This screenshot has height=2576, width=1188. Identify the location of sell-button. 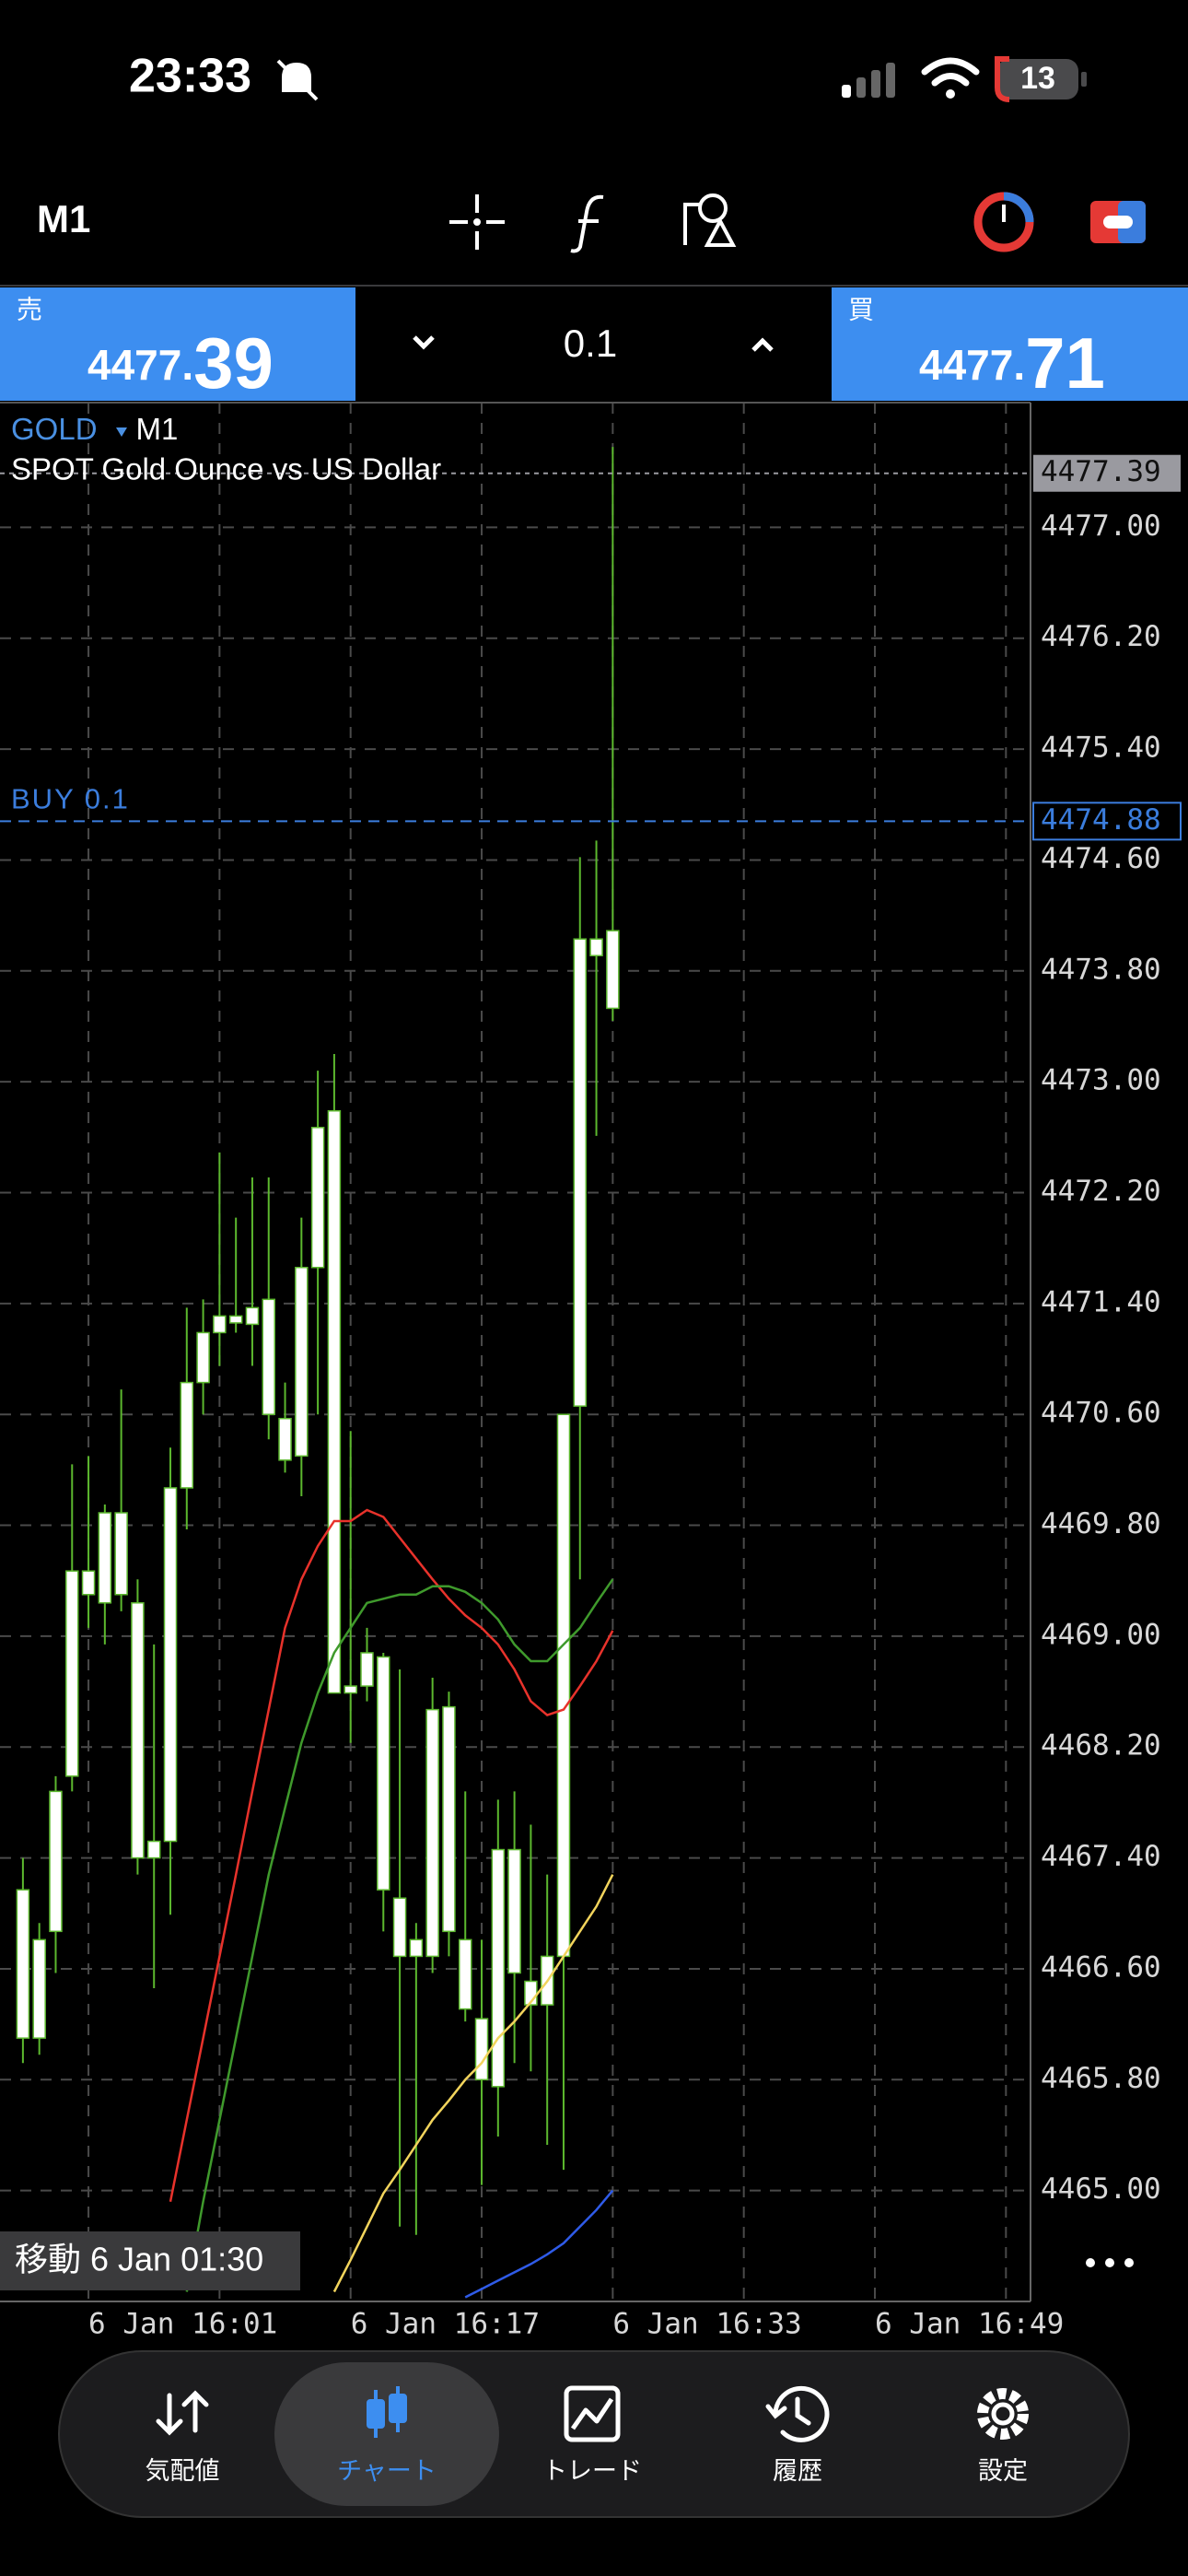
(177, 344).